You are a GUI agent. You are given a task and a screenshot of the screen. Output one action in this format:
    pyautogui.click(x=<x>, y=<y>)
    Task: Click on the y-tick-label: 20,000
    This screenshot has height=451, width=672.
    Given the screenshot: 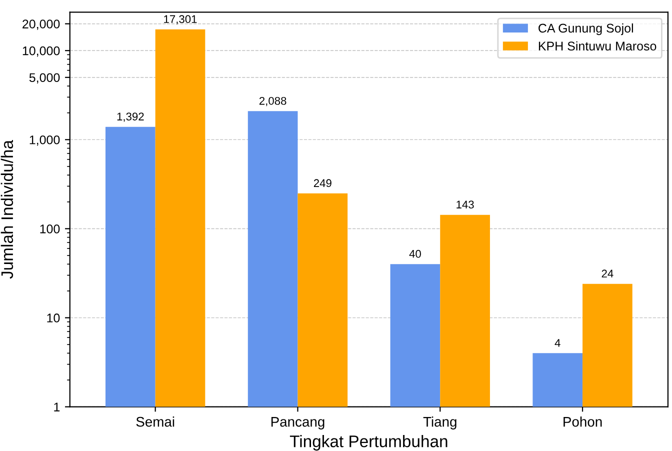 What is the action you would take?
    pyautogui.click(x=41, y=25)
    